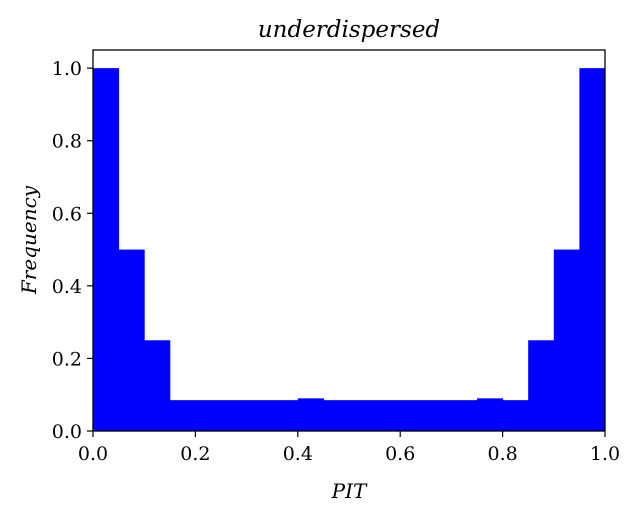  Describe the element at coordinates (67, 432) in the screenshot. I see `y-tick-label-0: 0.0` at that location.